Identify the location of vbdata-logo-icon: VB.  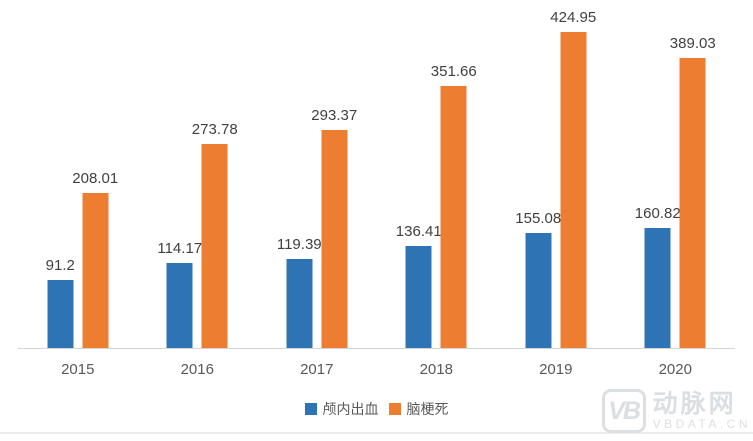
(623, 411).